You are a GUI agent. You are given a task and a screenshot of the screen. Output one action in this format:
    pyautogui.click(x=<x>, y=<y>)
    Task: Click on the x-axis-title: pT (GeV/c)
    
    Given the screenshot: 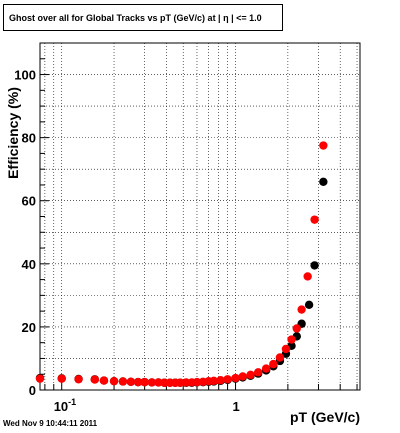 What is the action you would take?
    pyautogui.click(x=325, y=417)
    